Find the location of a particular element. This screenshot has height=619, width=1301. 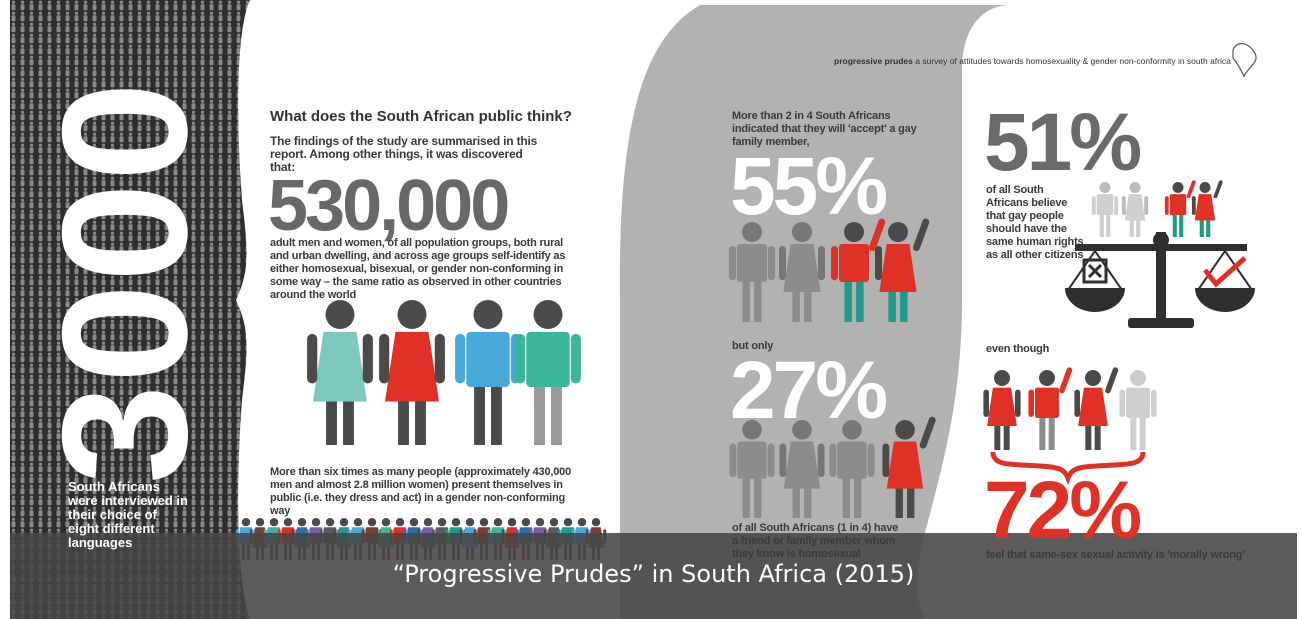

stat-figure: 55% is located at coordinates (809, 186).